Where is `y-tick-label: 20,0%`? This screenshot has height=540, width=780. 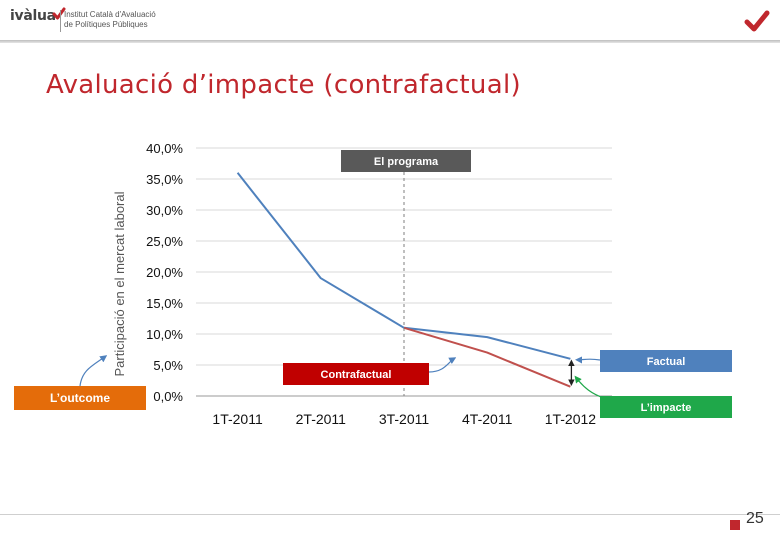 y-tick-label: 20,0% is located at coordinates (164, 272).